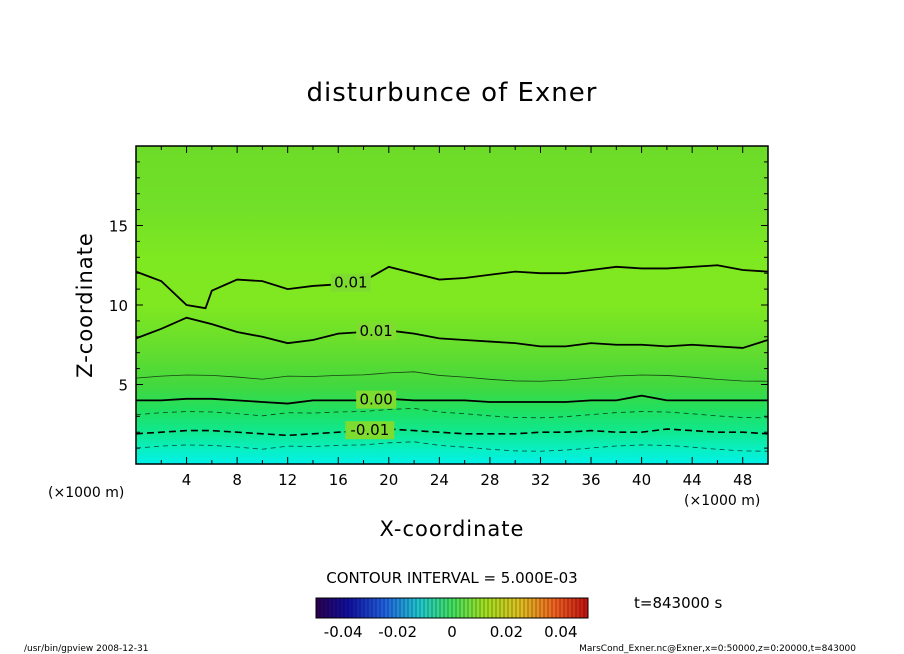  What do you see at coordinates (590, 480) in the screenshot?
I see `x-tick-label: 36` at bounding box center [590, 480].